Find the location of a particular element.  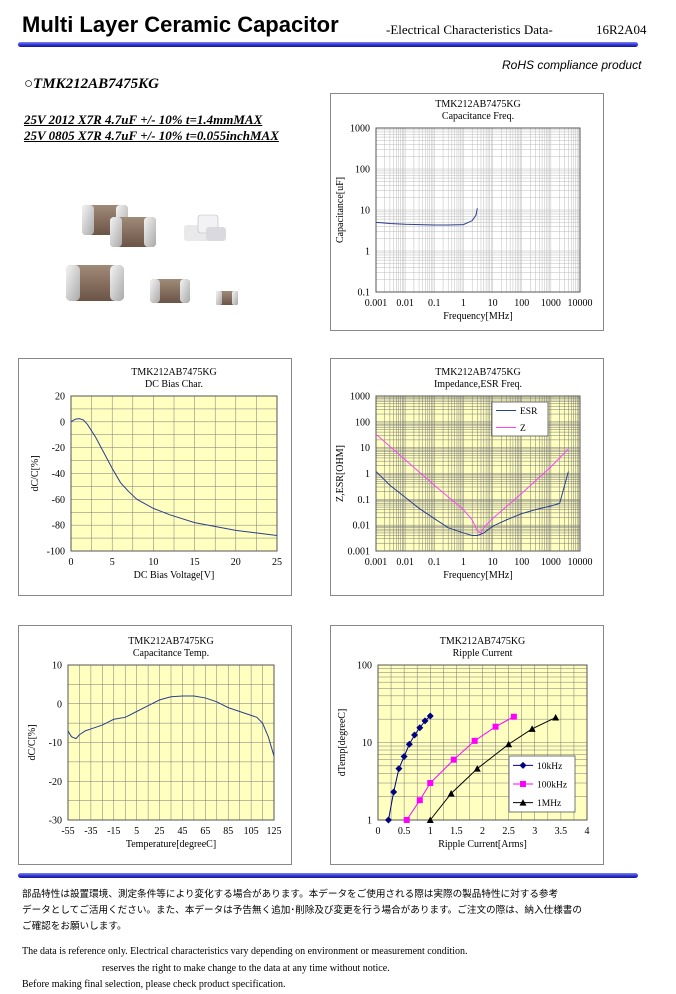

chip-medium is located at coordinates (170, 291).